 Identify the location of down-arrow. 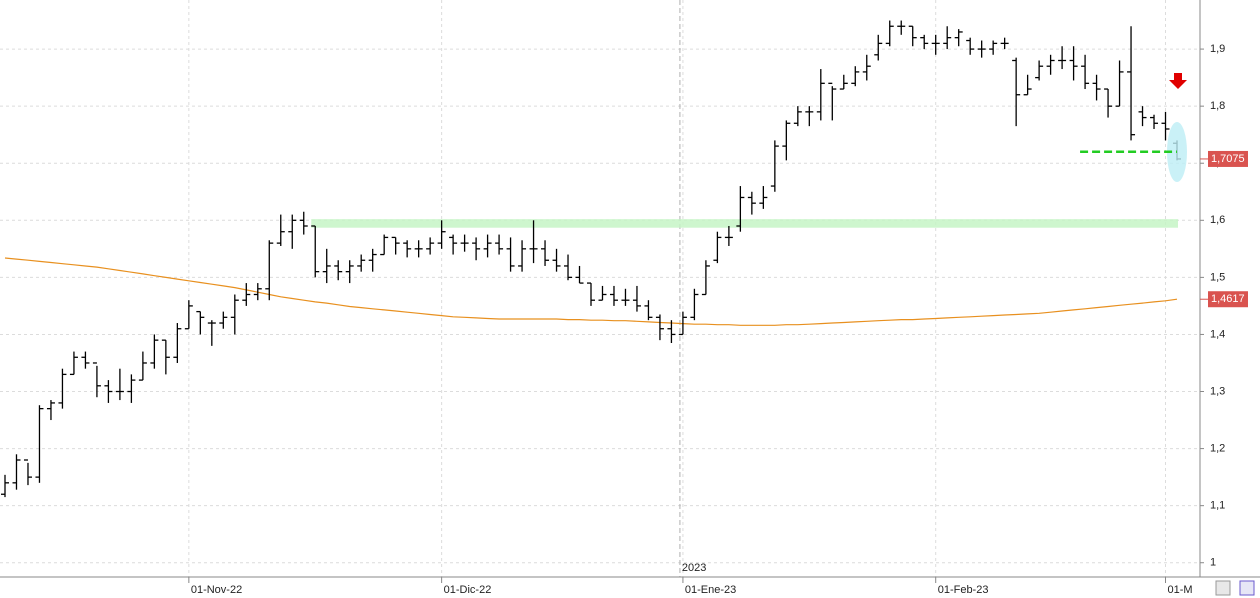
(1178, 81).